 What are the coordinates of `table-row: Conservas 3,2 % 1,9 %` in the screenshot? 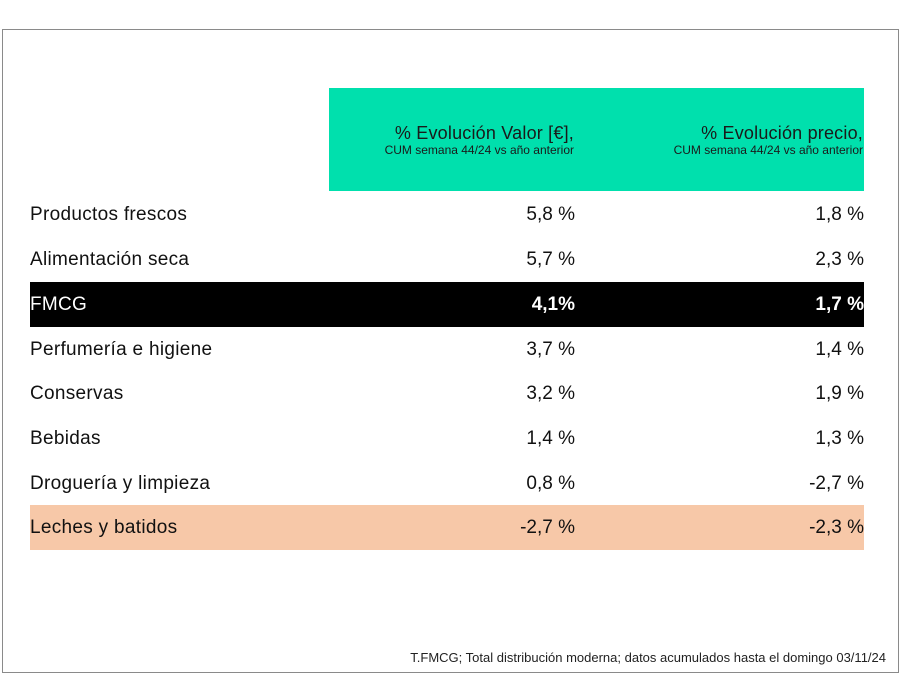 It's located at (447, 393).